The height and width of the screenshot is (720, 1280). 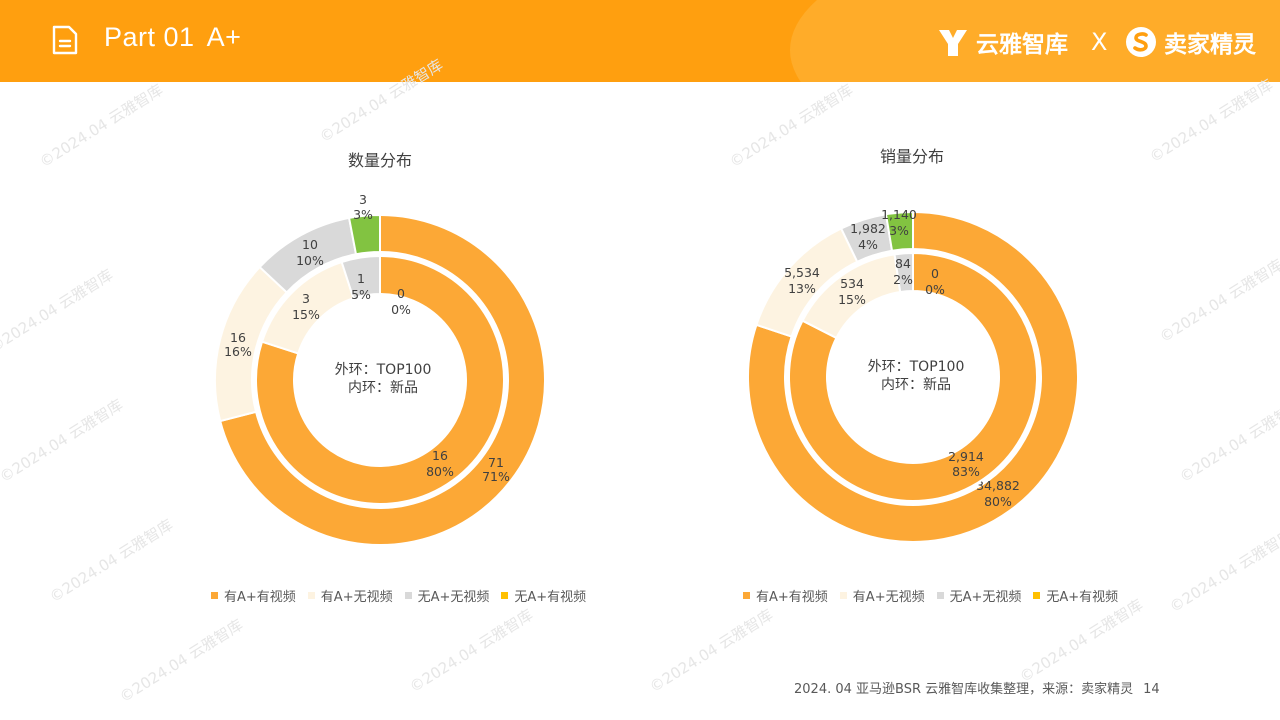 What do you see at coordinates (1210, 45) in the screenshot?
I see `brand-right-text: 卖家精灵` at bounding box center [1210, 45].